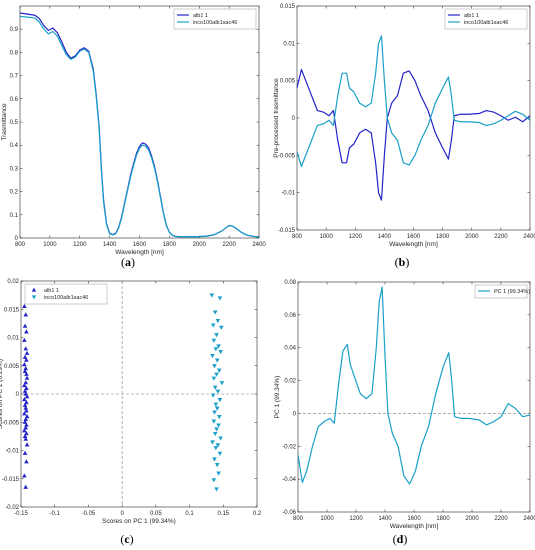 This screenshot has width=535, height=550. I want to click on x-tick-label: -0.05, so click(89, 514).